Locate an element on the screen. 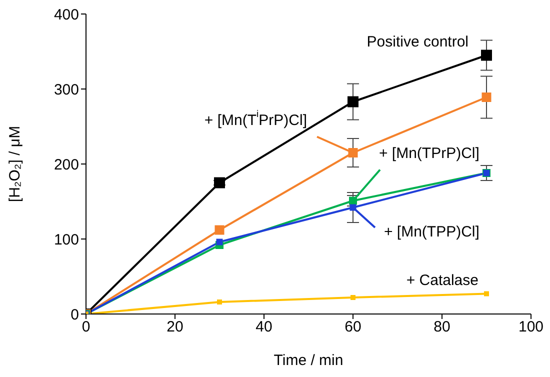  y-tick-label: 200 is located at coordinates (66, 165).